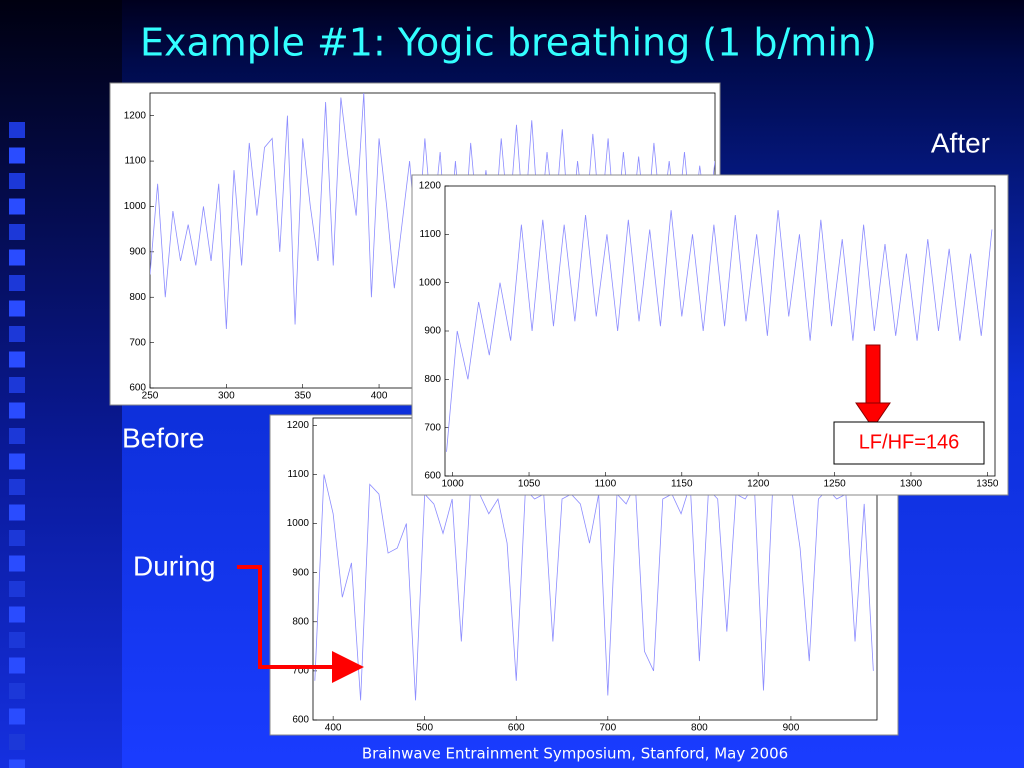 The width and height of the screenshot is (1024, 768). I want to click on square-column, so click(17, 445).